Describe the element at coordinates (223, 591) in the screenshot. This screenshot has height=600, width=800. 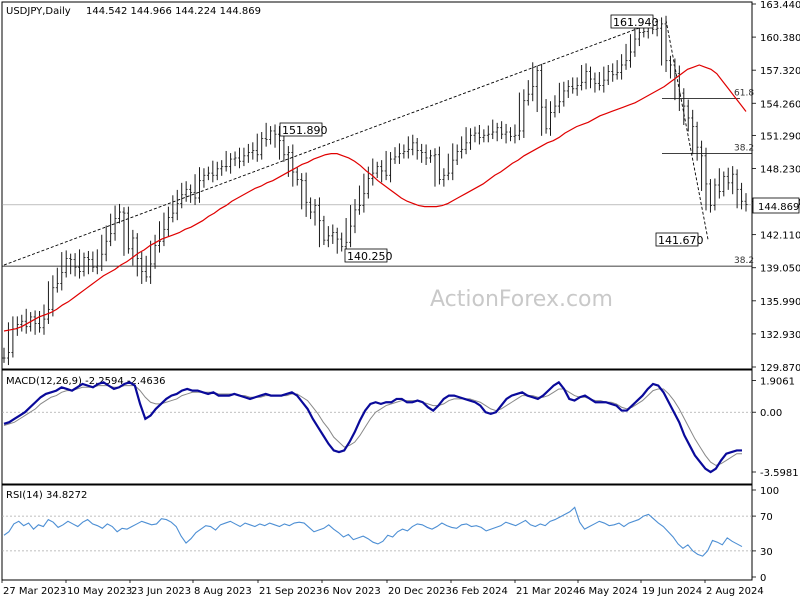
I see `x-tick-label: 8 Aug 2023` at that location.